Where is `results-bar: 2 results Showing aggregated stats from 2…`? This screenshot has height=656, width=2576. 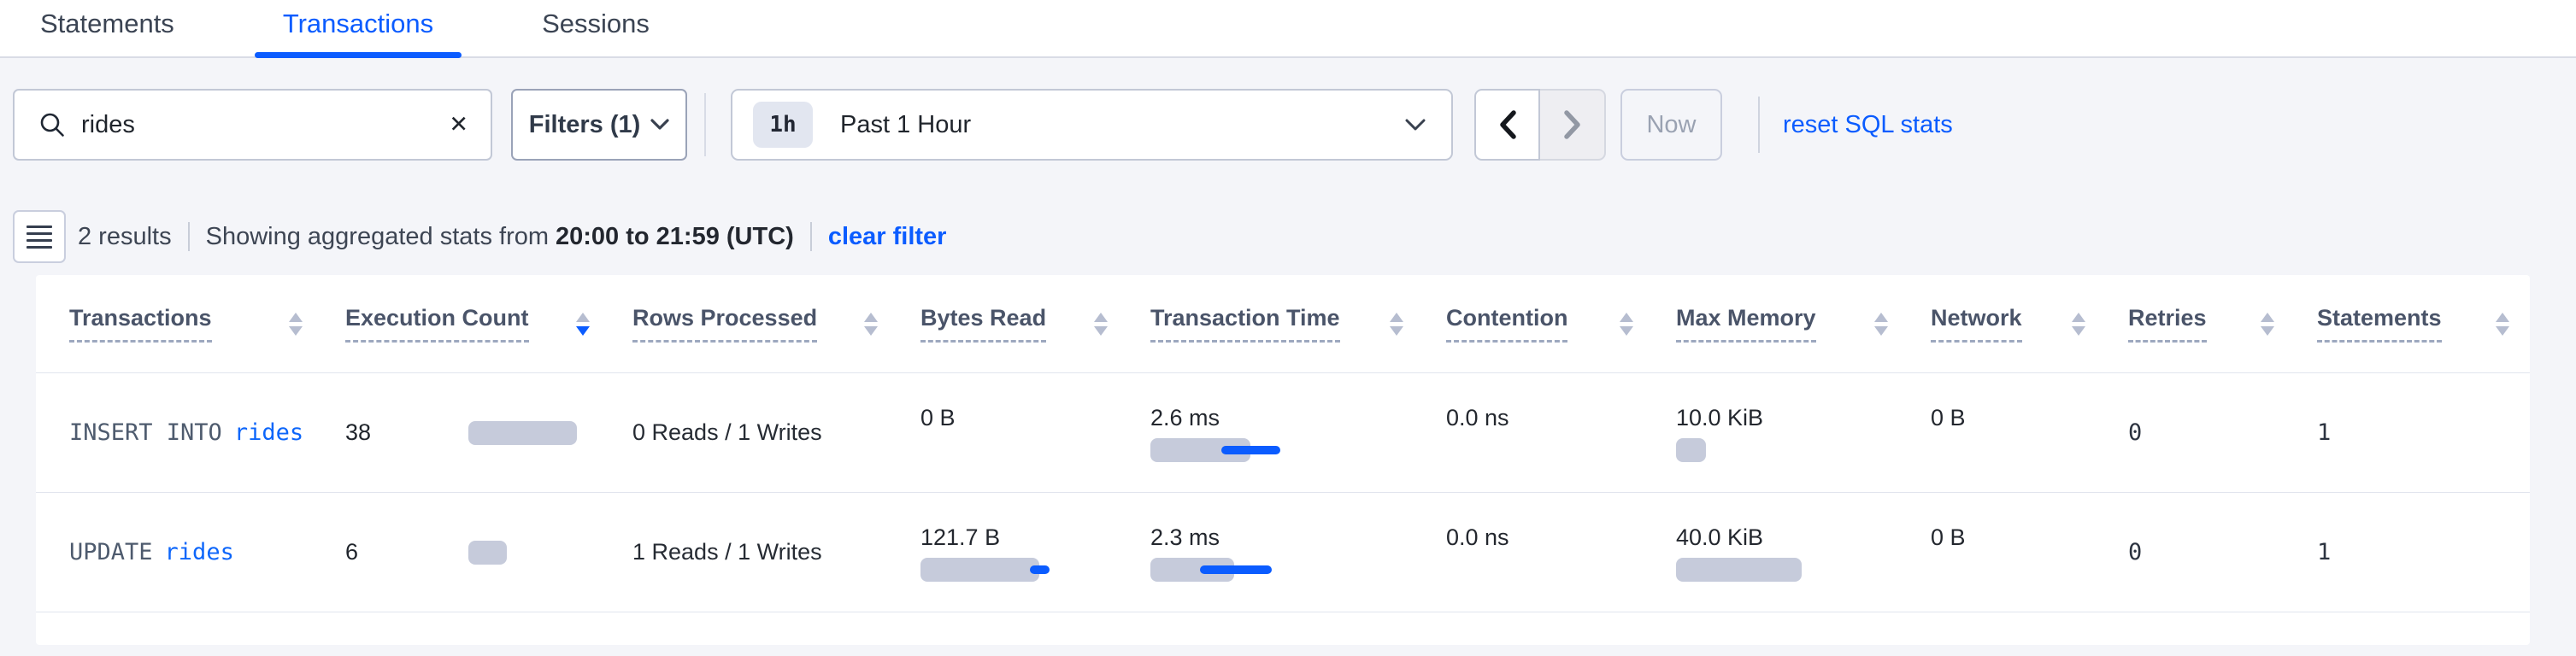 results-bar: 2 results Showing aggregated stats from 2… is located at coordinates (479, 236).